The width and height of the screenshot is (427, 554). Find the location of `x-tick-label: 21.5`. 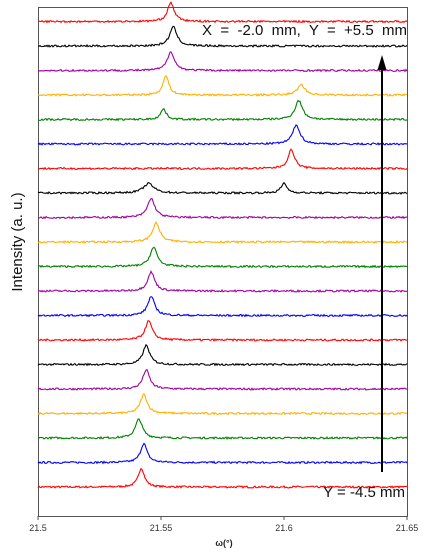

x-tick-label: 21.5 is located at coordinates (38, 528).